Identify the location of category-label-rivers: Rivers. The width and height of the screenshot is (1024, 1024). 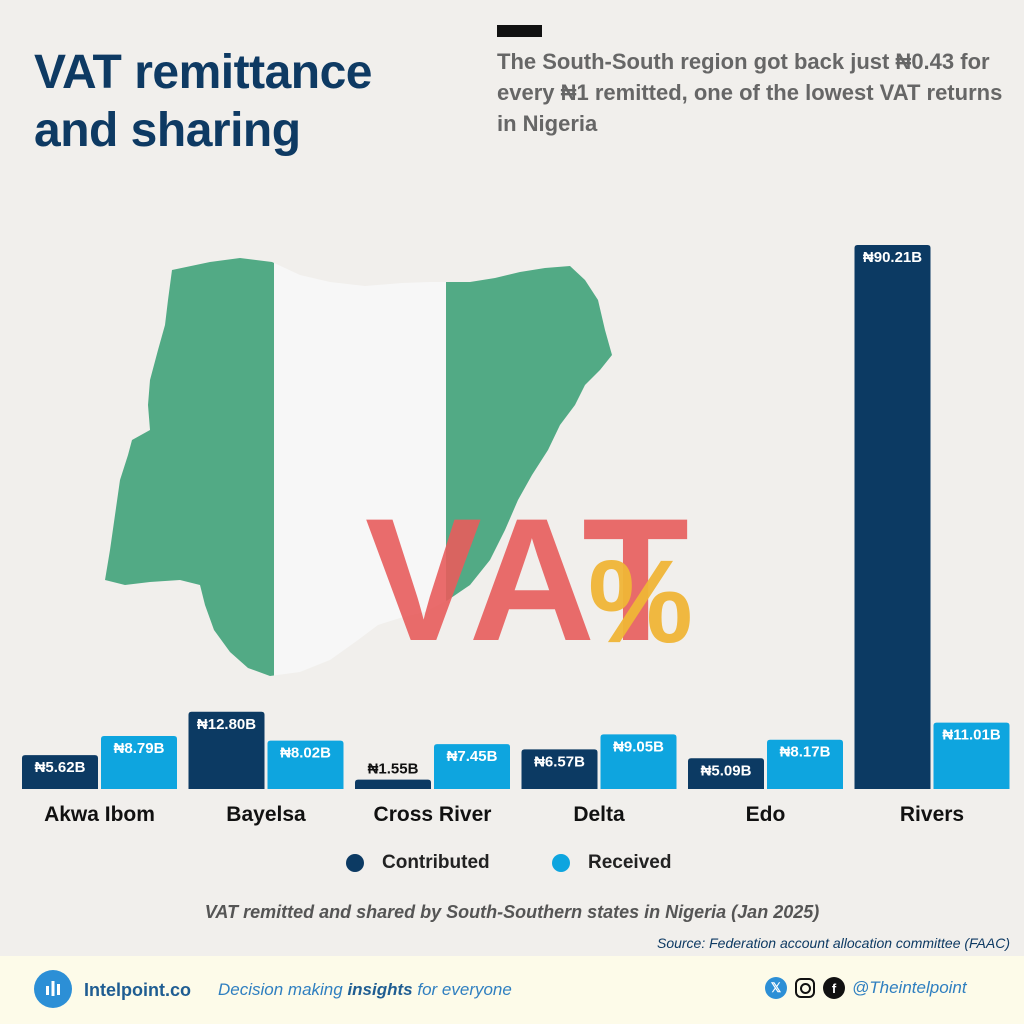
(932, 814).